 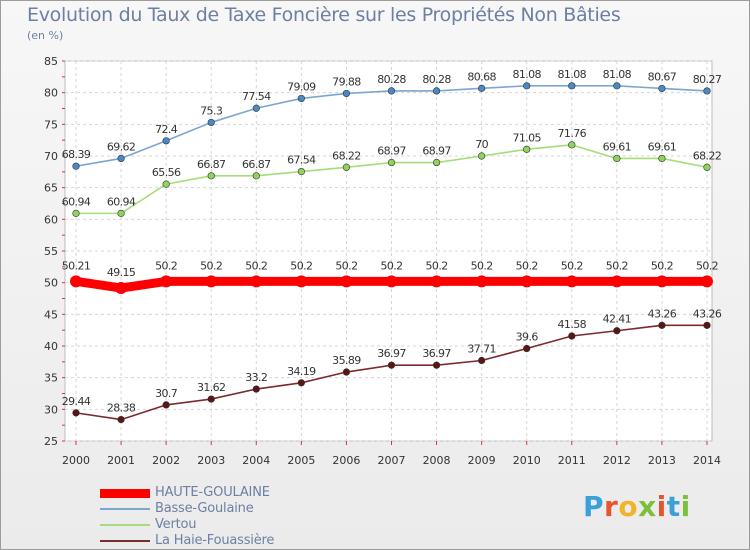 I want to click on y-tick-label: 65, so click(x=51, y=188).